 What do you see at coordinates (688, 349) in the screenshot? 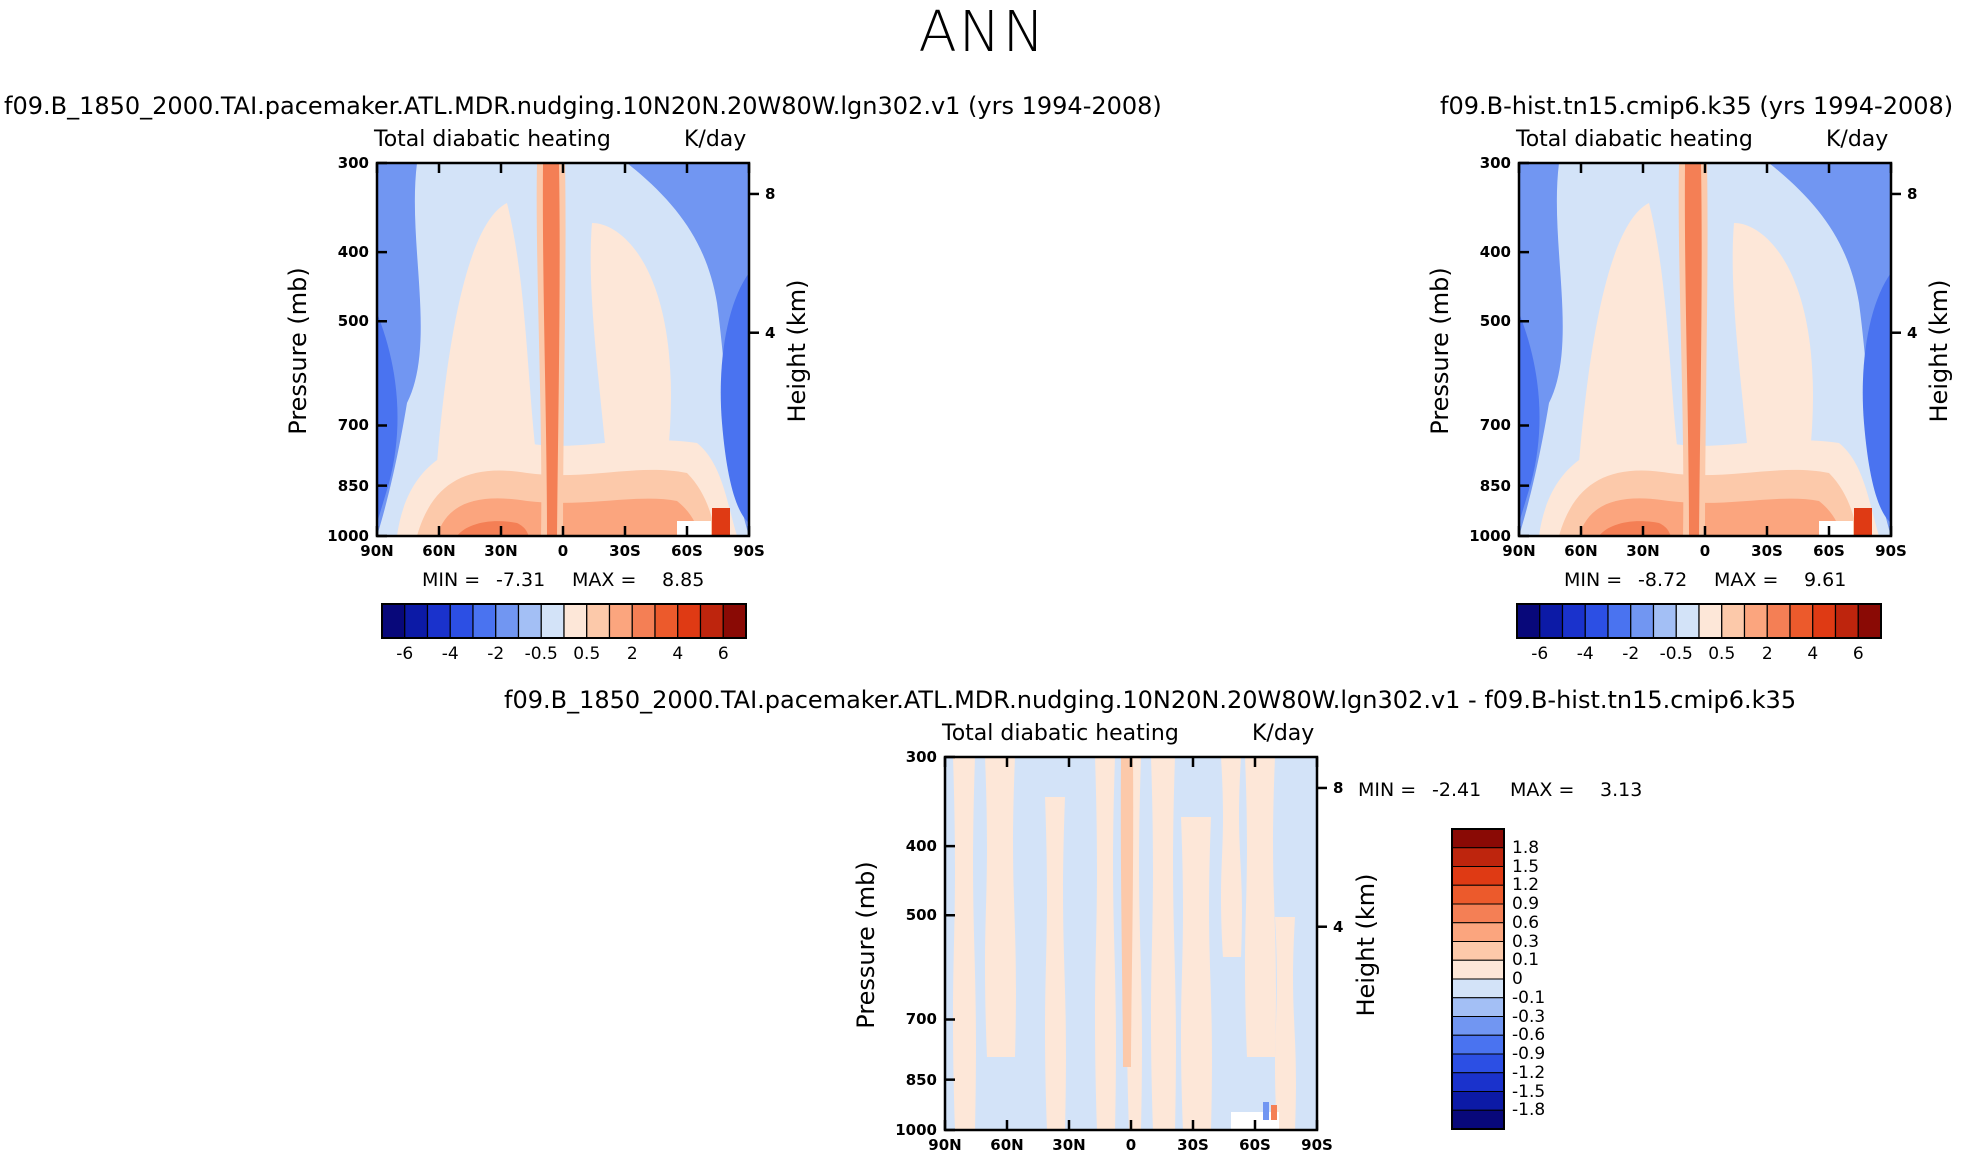
I see `panel-1-south-polar-region` at bounding box center [688, 349].